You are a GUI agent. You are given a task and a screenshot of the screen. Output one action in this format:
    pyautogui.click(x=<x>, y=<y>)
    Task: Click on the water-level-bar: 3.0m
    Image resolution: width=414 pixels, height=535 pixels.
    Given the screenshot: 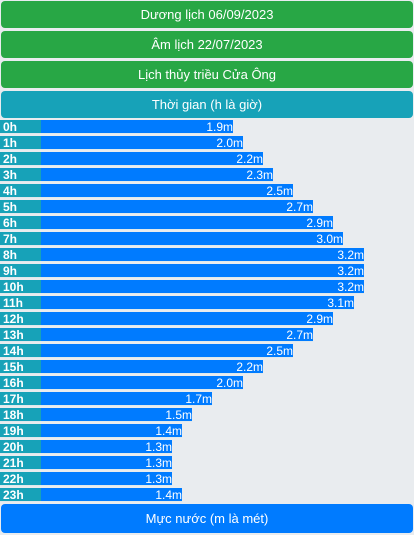 What is the action you would take?
    pyautogui.click(x=192, y=239)
    